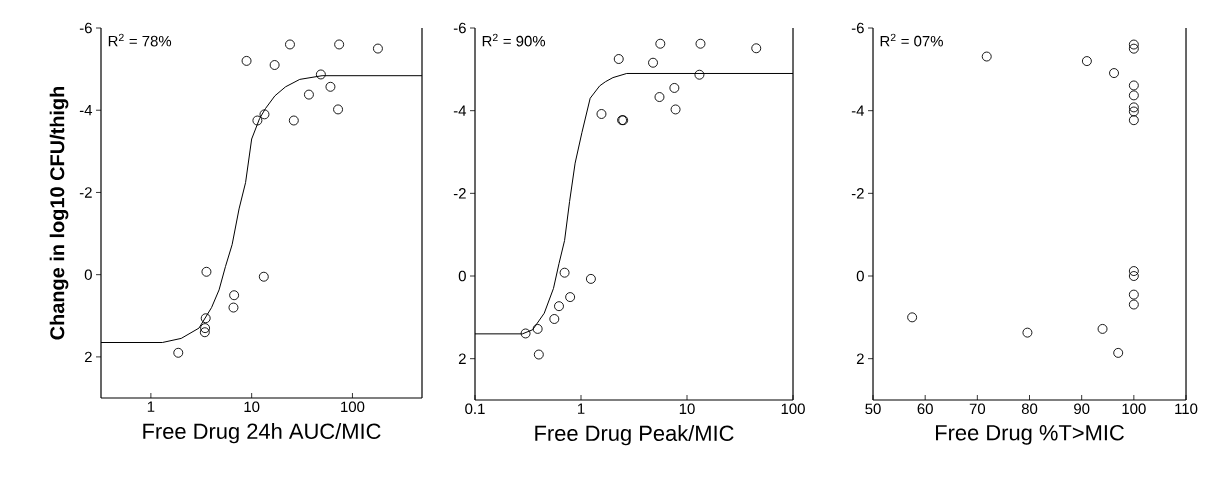 This screenshot has width=1207, height=480. What do you see at coordinates (475, 409) in the screenshot?
I see `x-tick-label: 0.1` at bounding box center [475, 409].